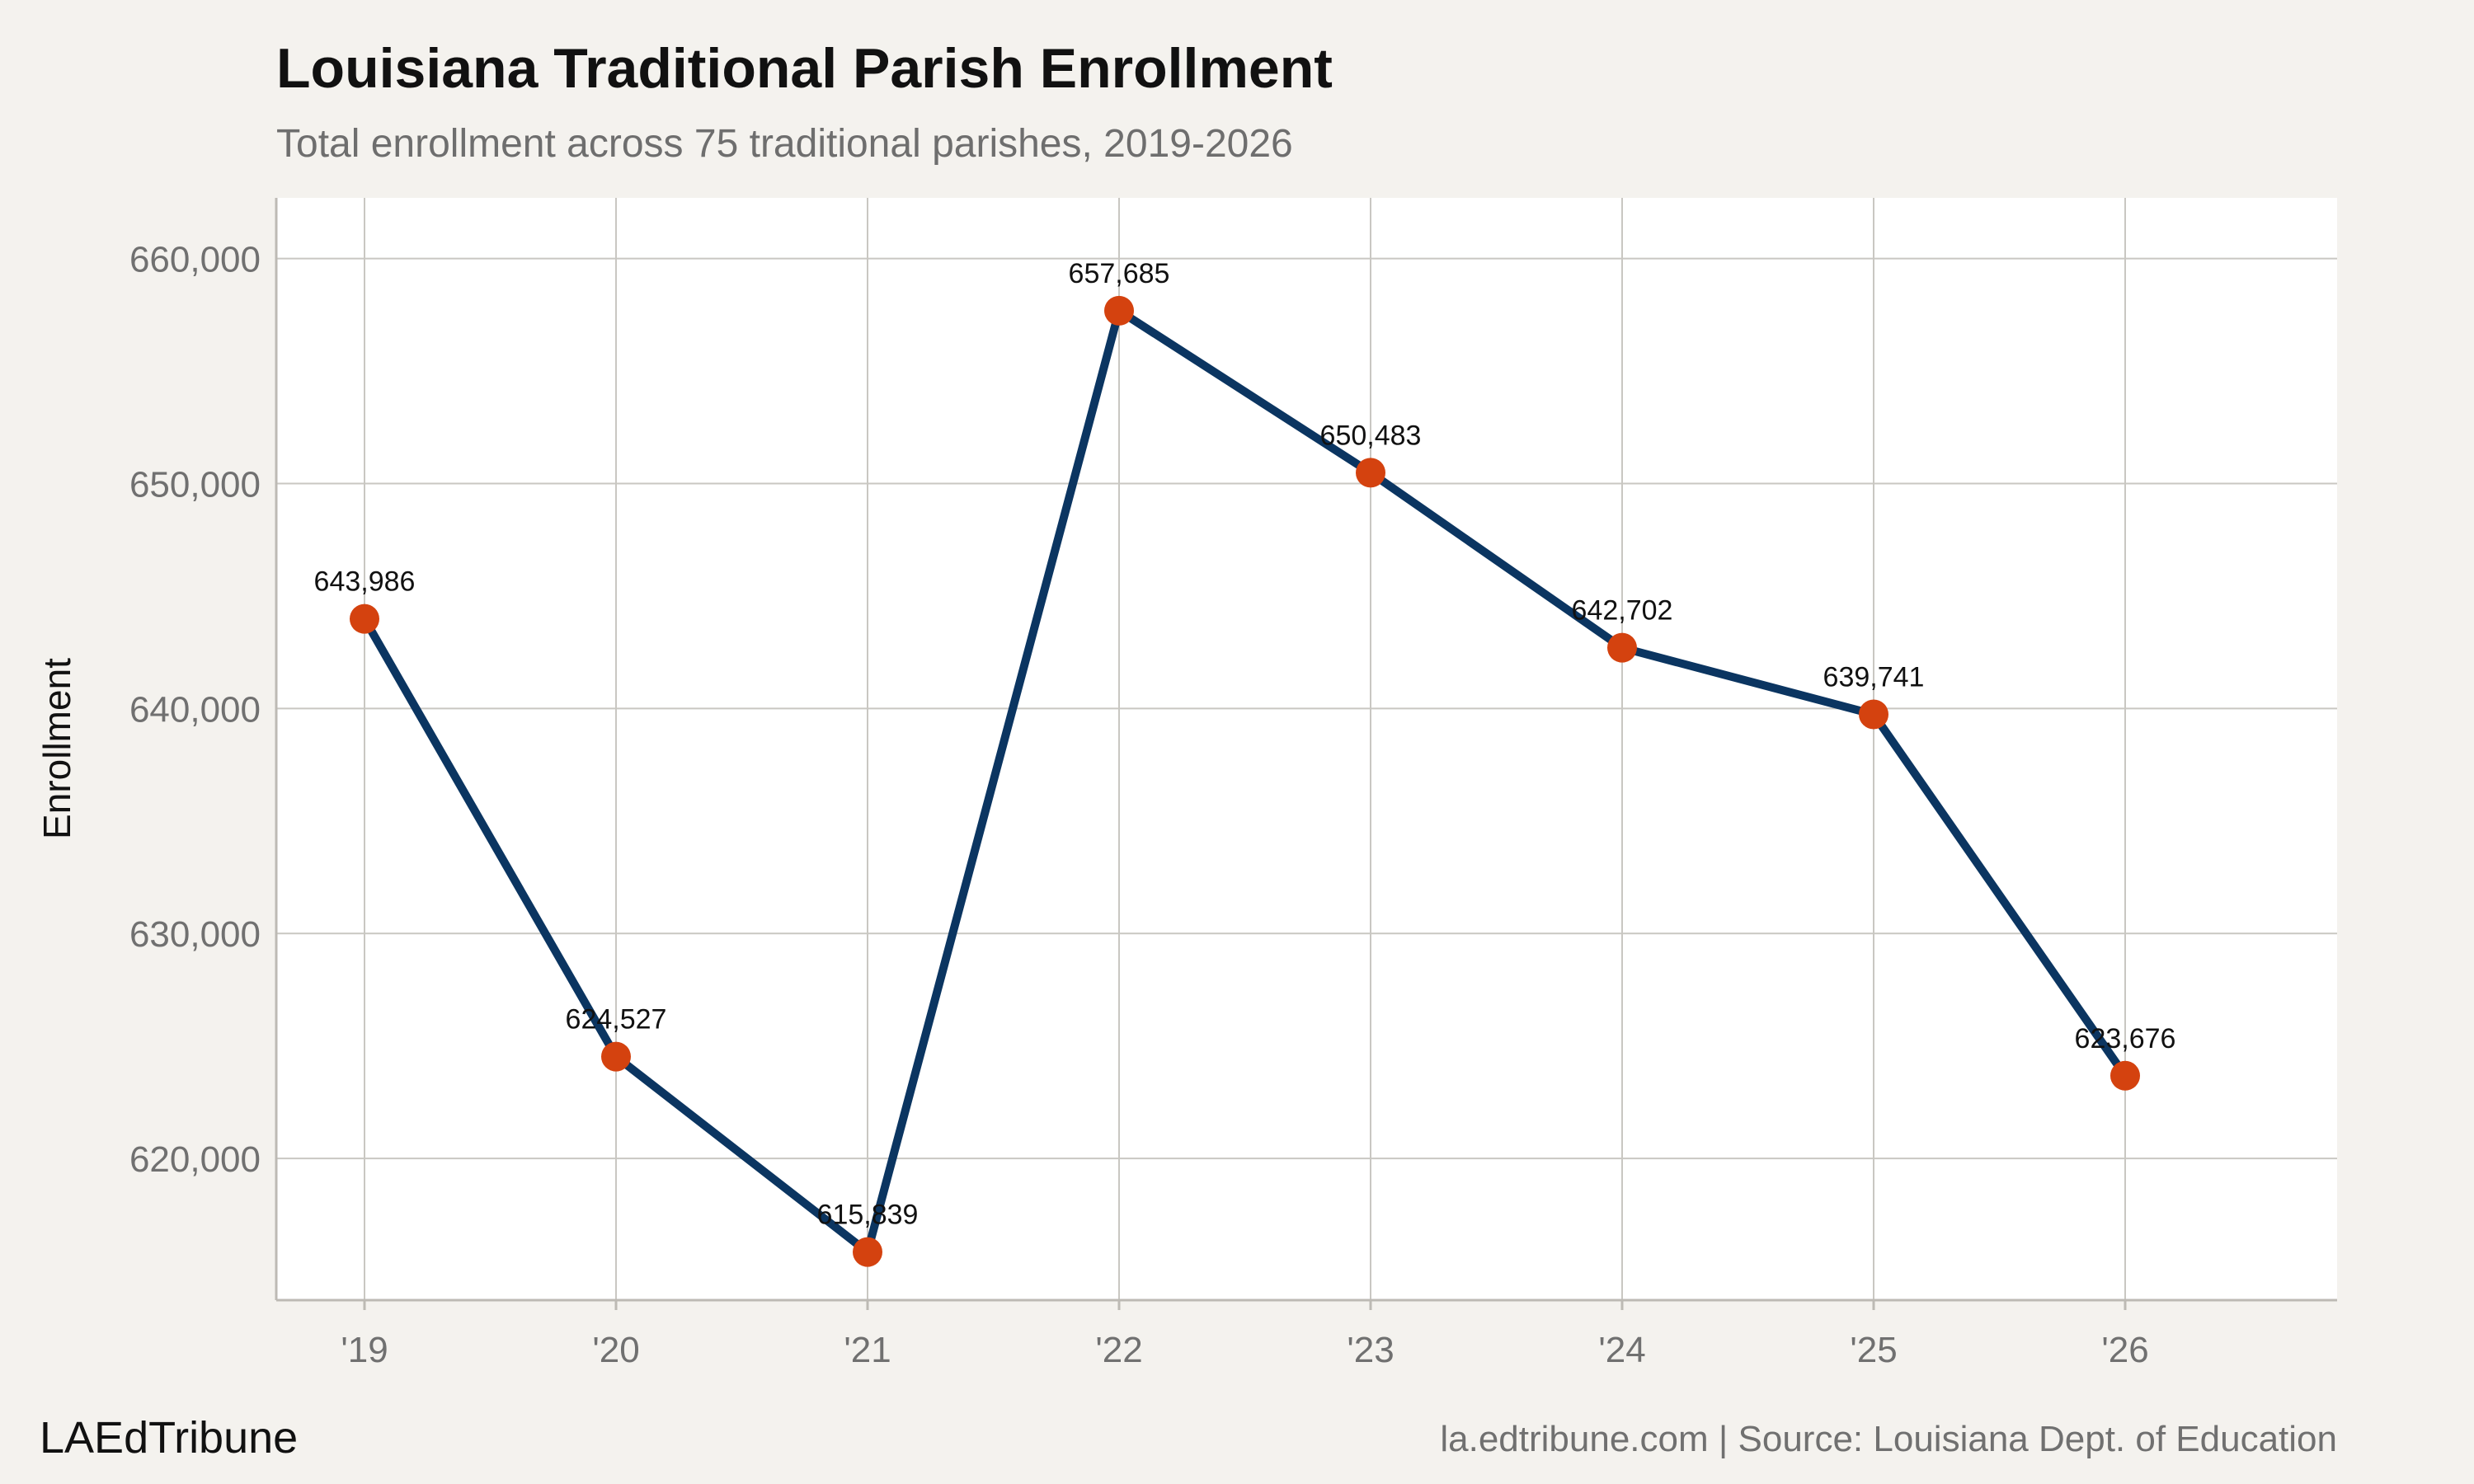 This screenshot has width=2474, height=1484. What do you see at coordinates (1622, 611) in the screenshot?
I see `data-label: 642,702` at bounding box center [1622, 611].